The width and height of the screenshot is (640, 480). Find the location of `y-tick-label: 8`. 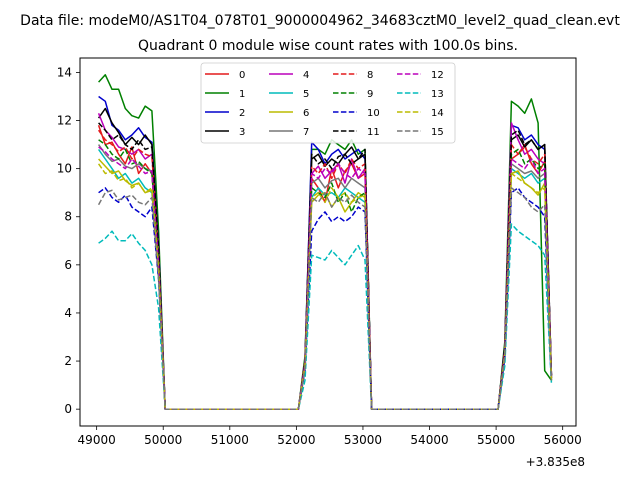

y-tick-label: 8 is located at coordinates (68, 217).